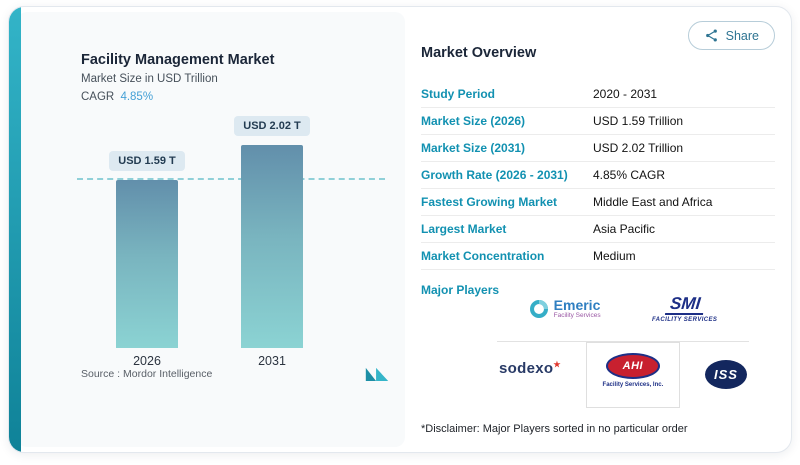  What do you see at coordinates (633, 385) in the screenshot?
I see `ahi-tagline: Facility Services, Inc.` at bounding box center [633, 385].